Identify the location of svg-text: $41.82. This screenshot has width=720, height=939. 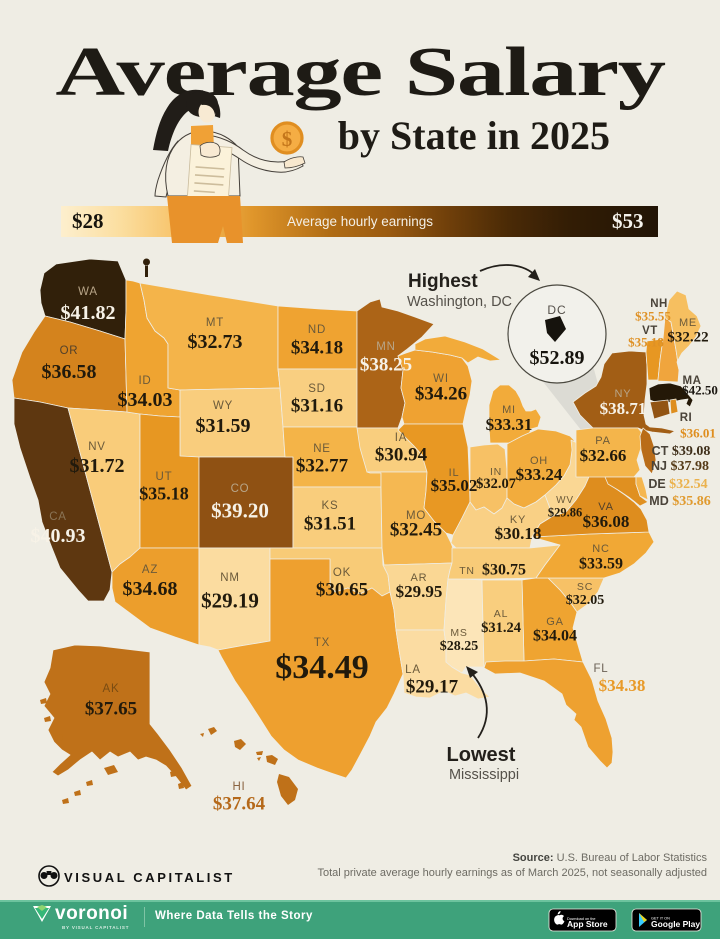
(88, 313).